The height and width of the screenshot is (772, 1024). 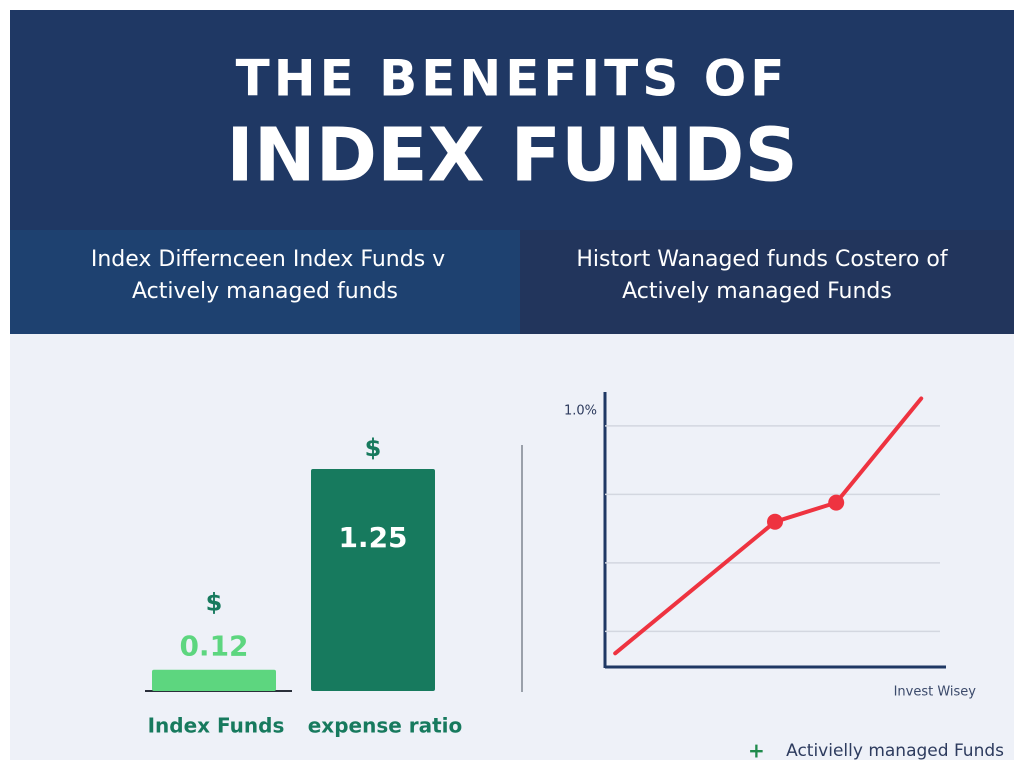 What do you see at coordinates (385, 726) in the screenshot?
I see `x-tick-label: expense ratio` at bounding box center [385, 726].